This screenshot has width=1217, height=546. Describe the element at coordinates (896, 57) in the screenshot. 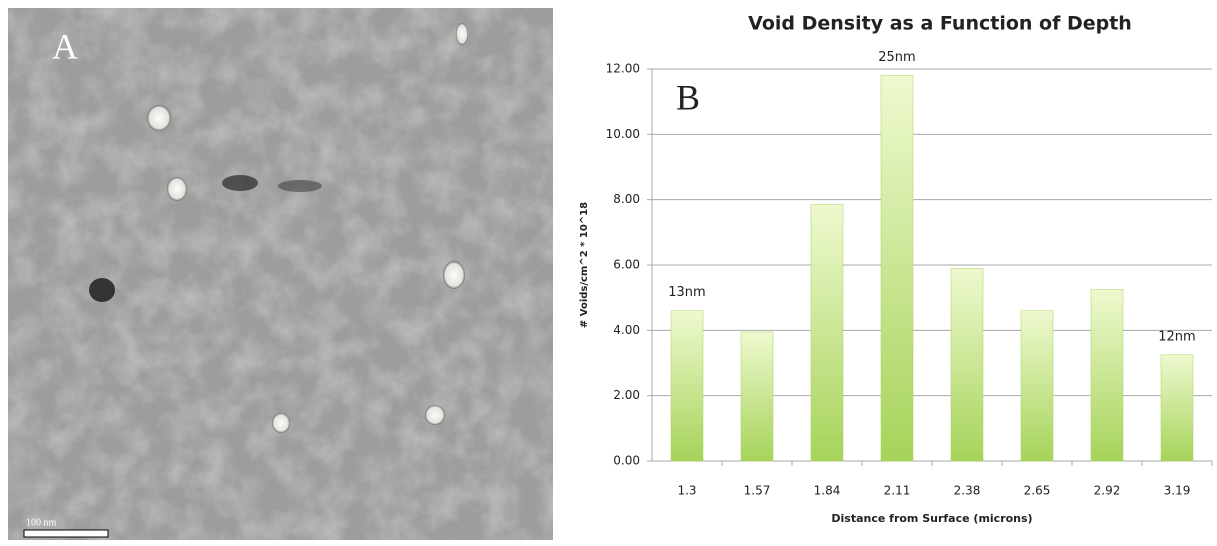

I see `annotation: 25nm` at that location.